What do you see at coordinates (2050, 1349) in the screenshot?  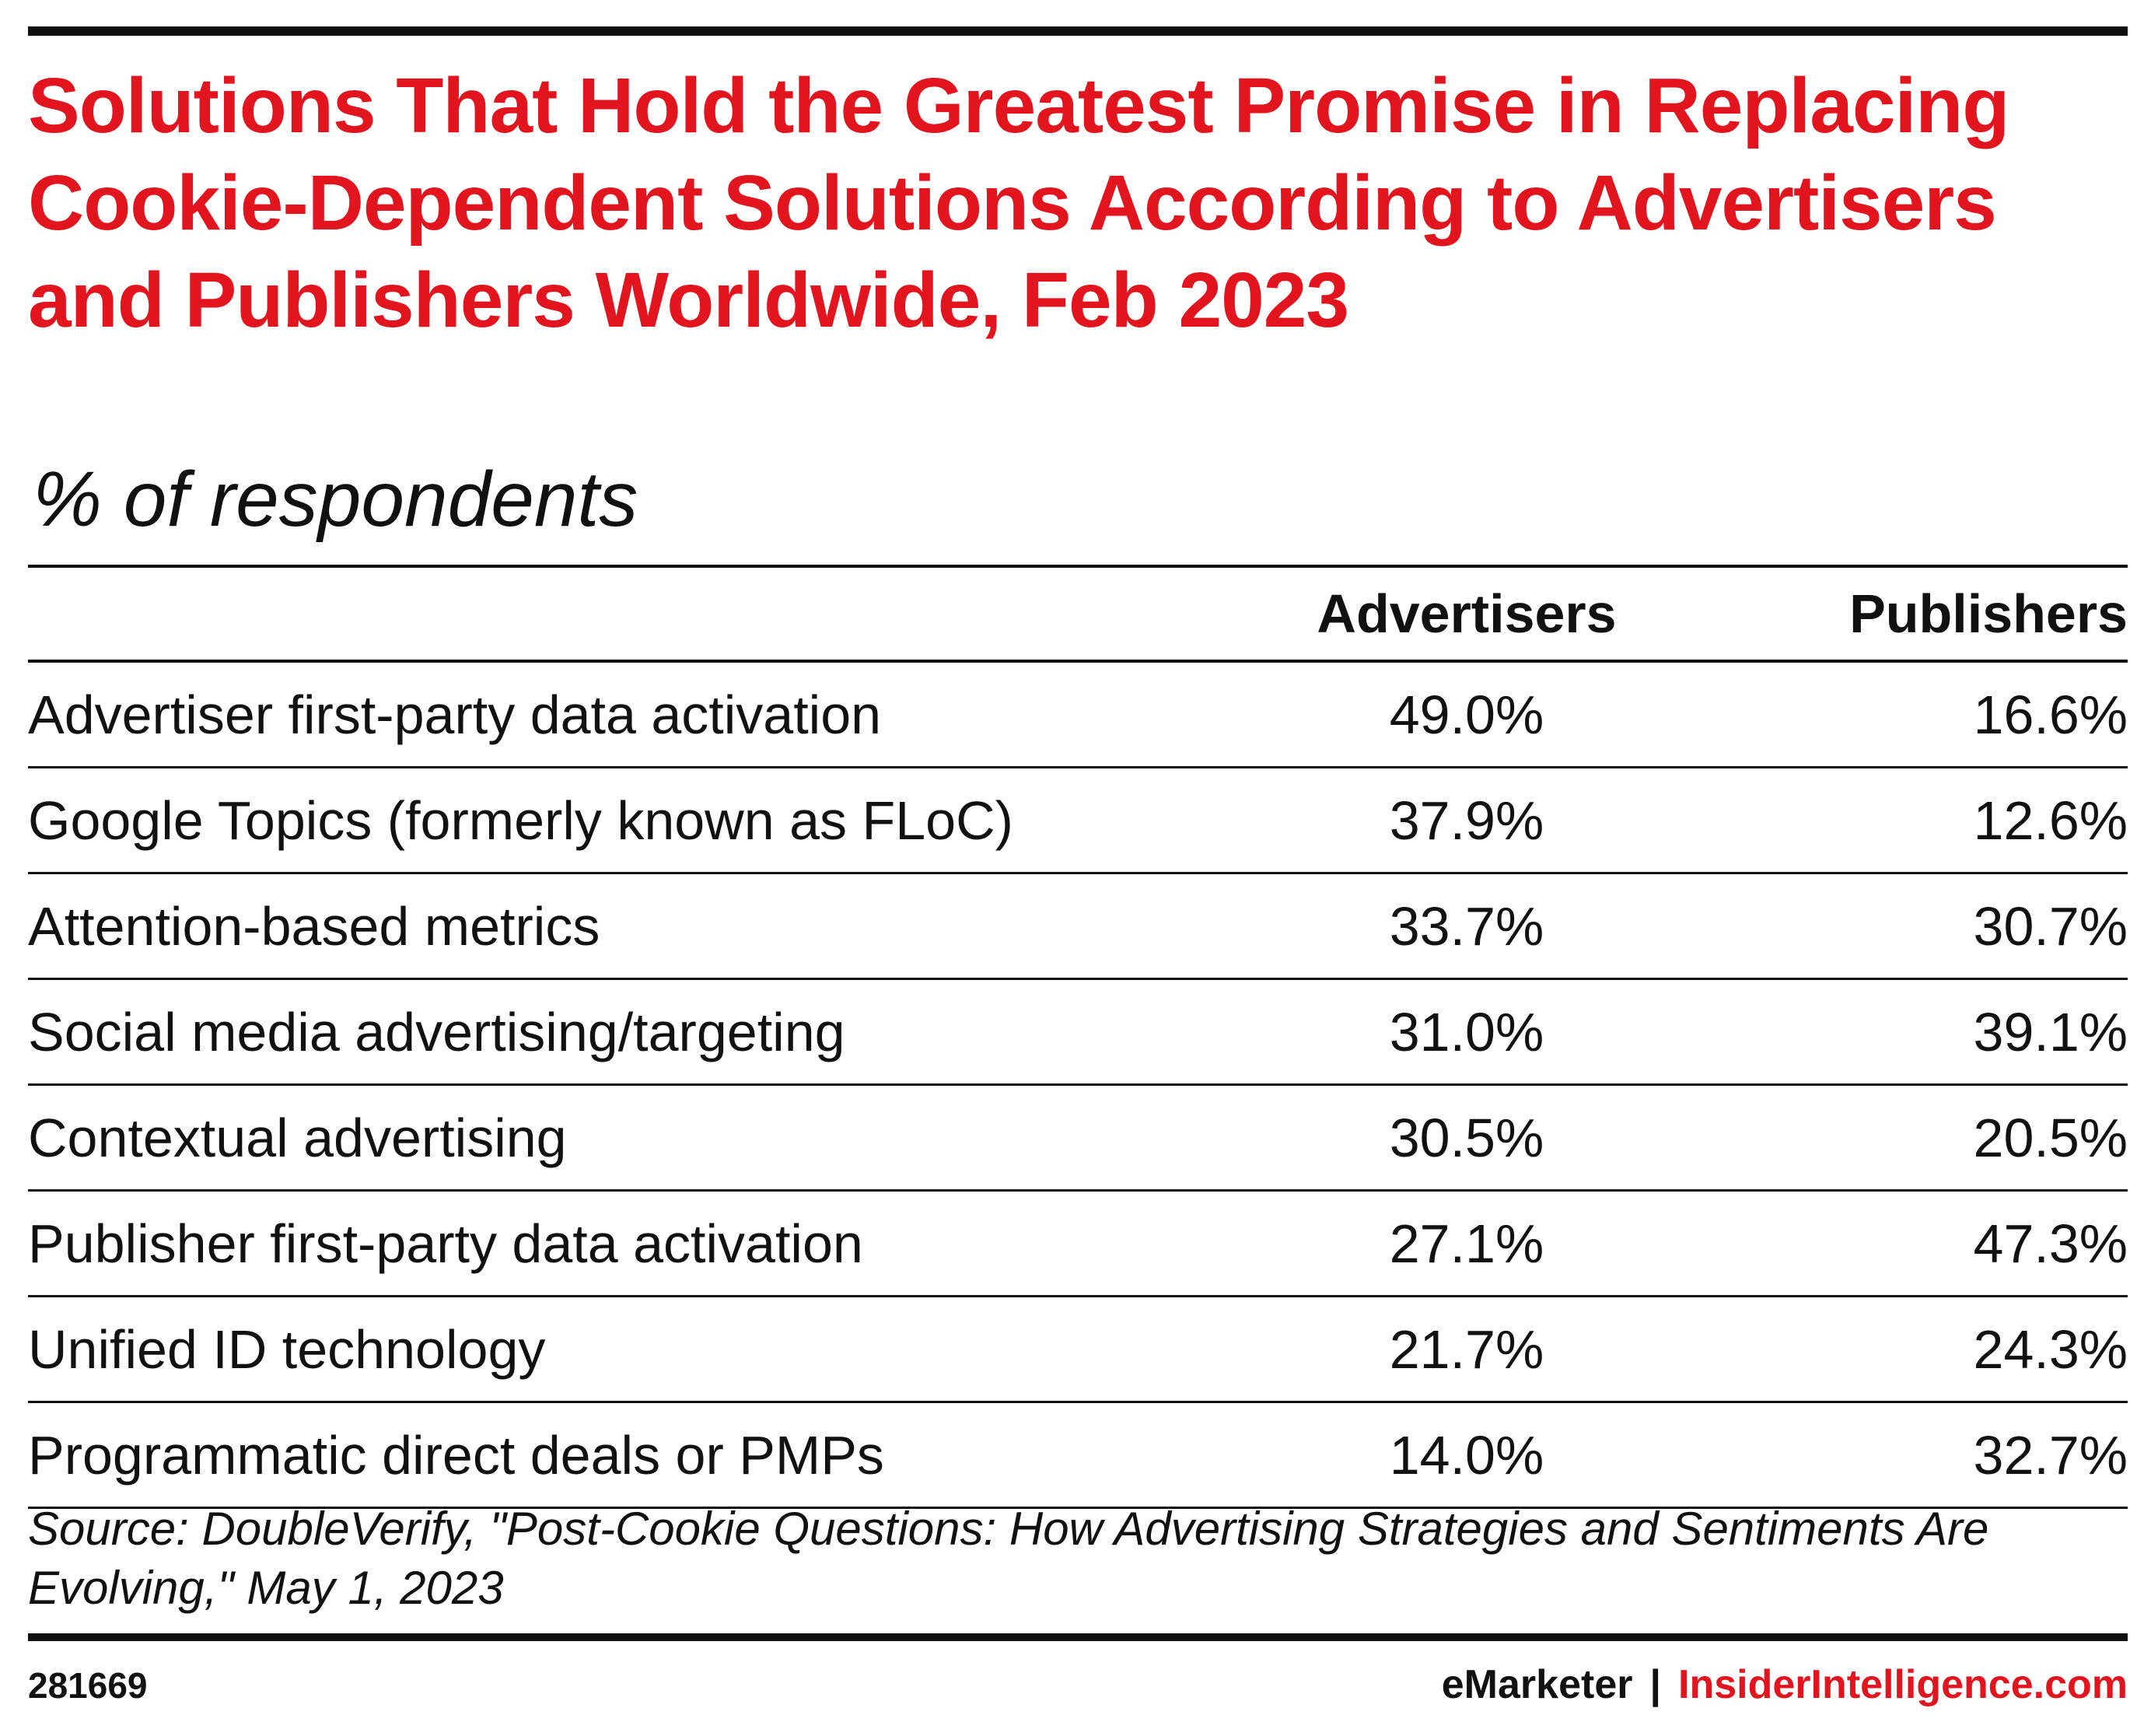 I see `publishers-value: 24.3%` at bounding box center [2050, 1349].